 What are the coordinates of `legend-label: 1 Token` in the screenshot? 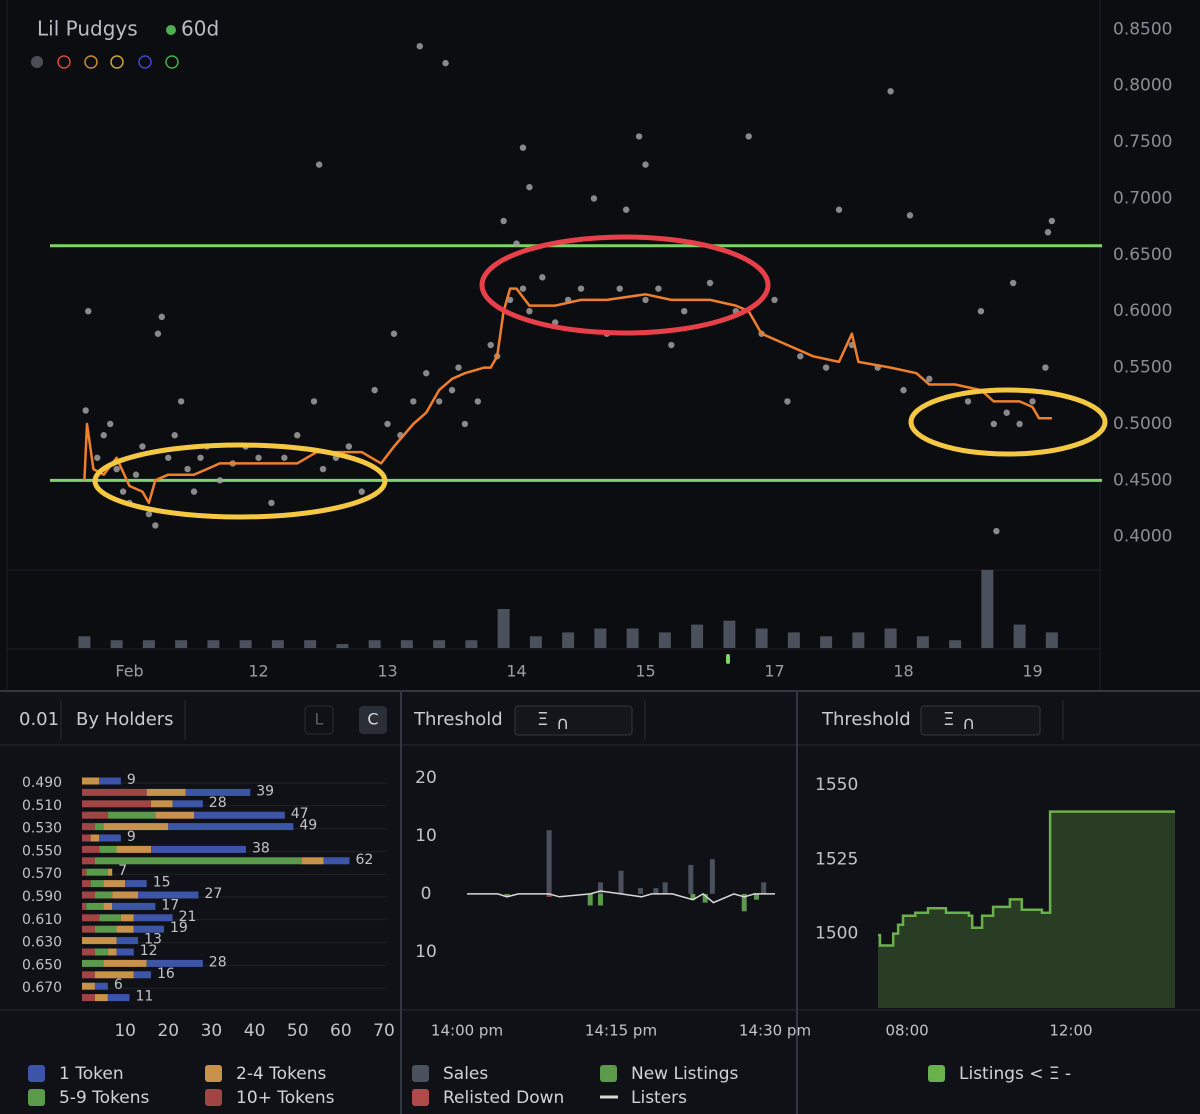 It's located at (91, 1074).